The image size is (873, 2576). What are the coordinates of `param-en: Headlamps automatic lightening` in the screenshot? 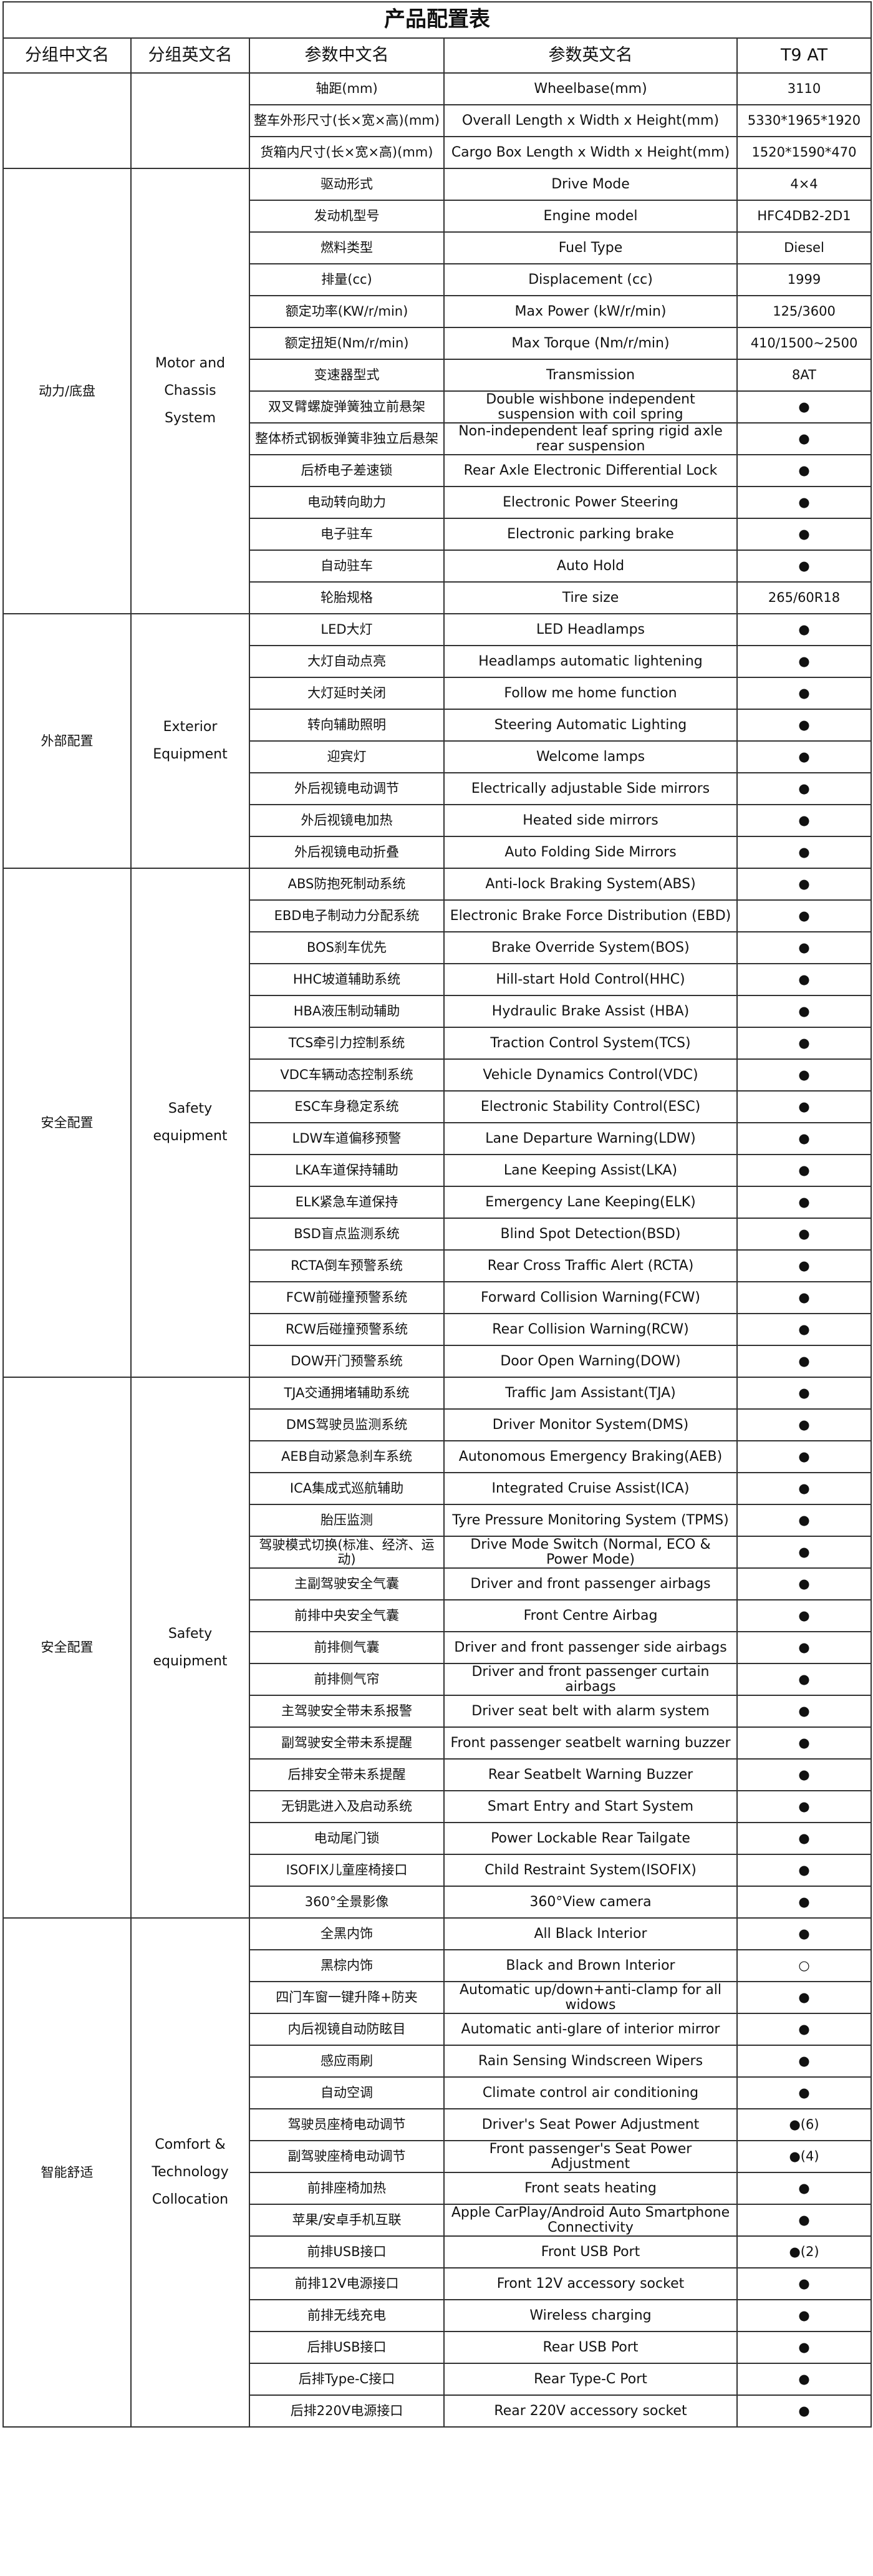 It's located at (590, 661).